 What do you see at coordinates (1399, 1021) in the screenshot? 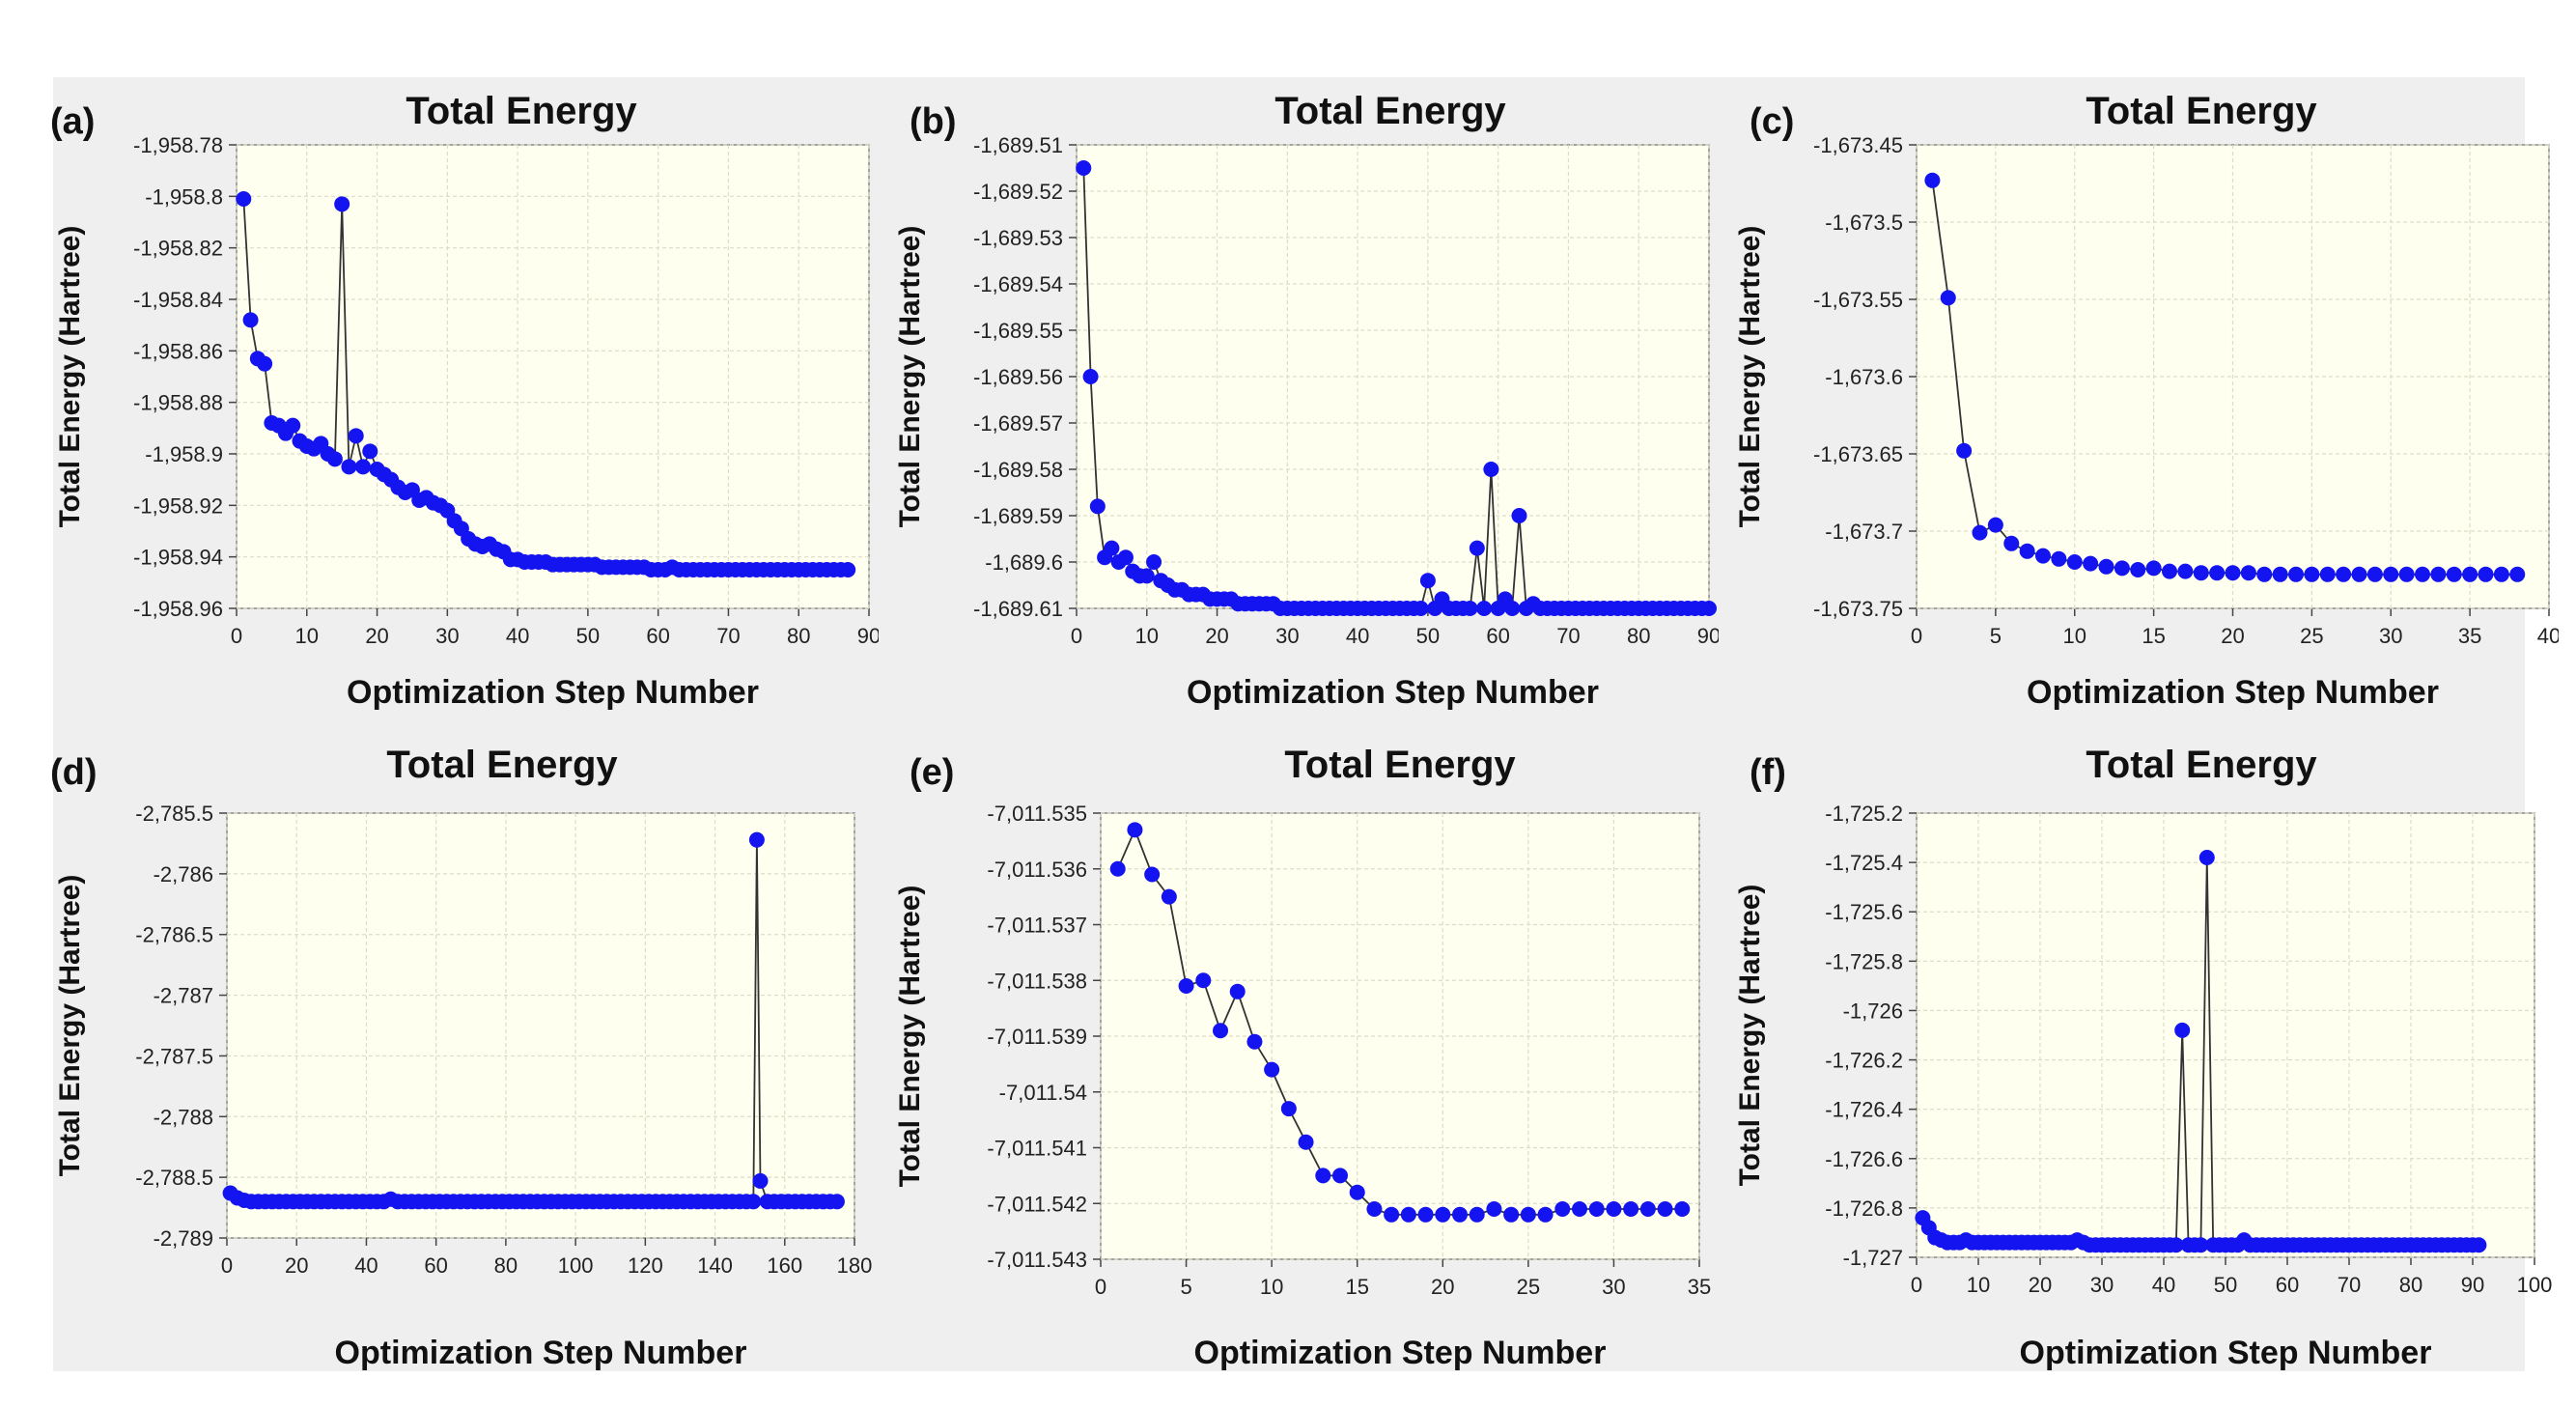
I see `series-line` at bounding box center [1399, 1021].